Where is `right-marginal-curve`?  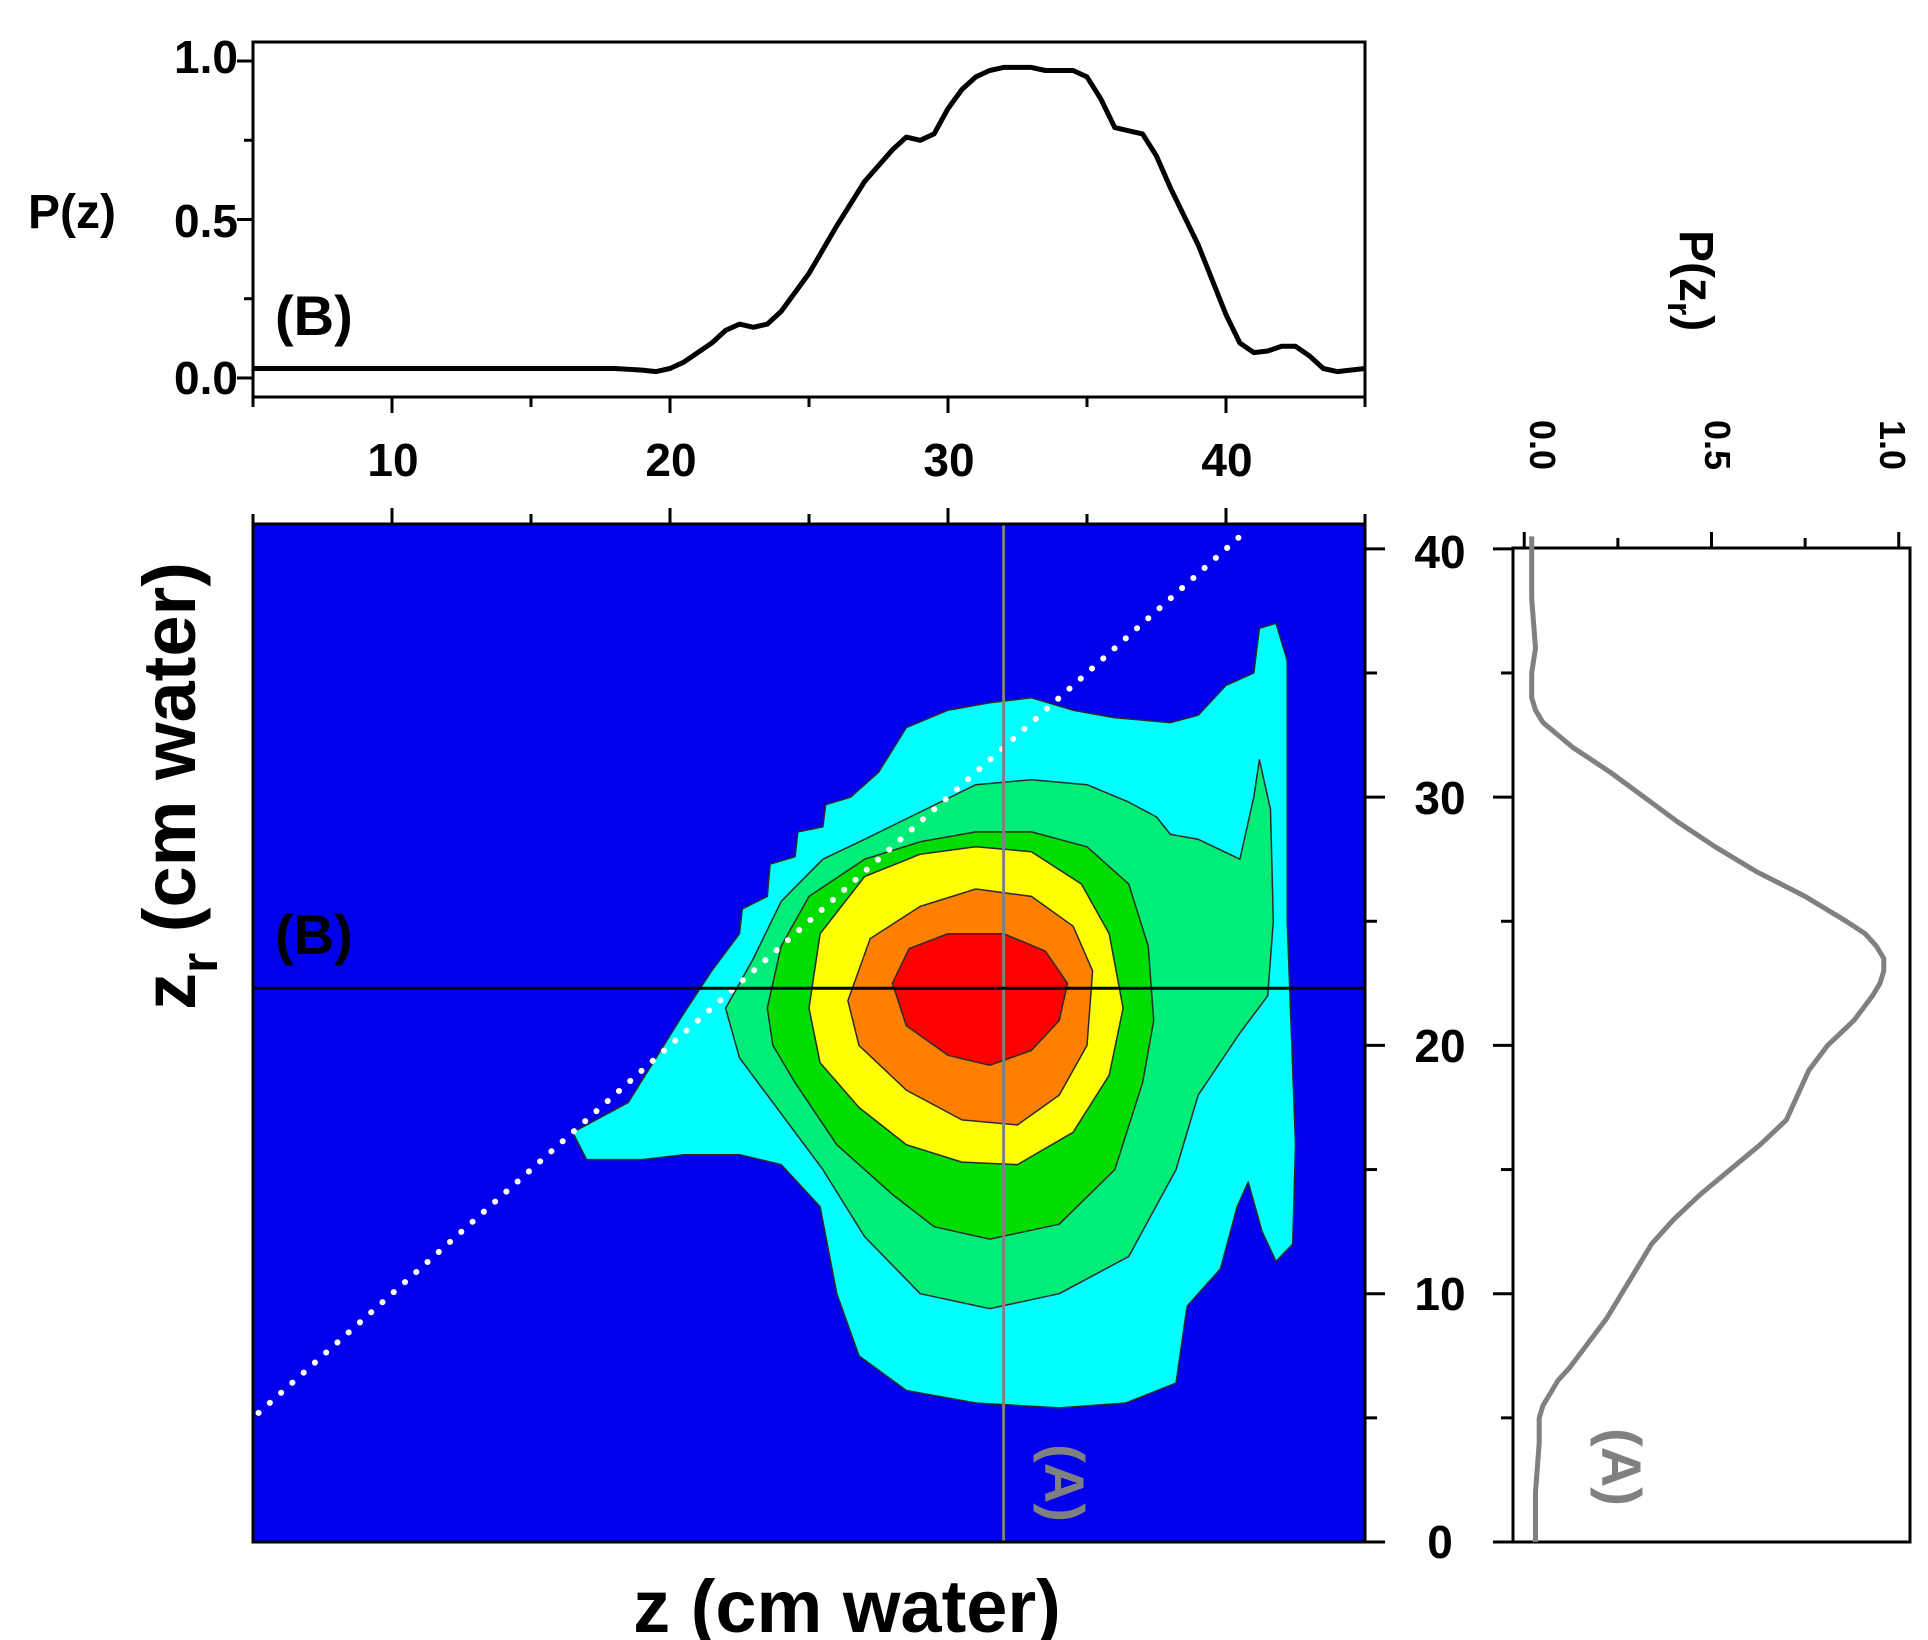 right-marginal-curve is located at coordinates (1708, 1039).